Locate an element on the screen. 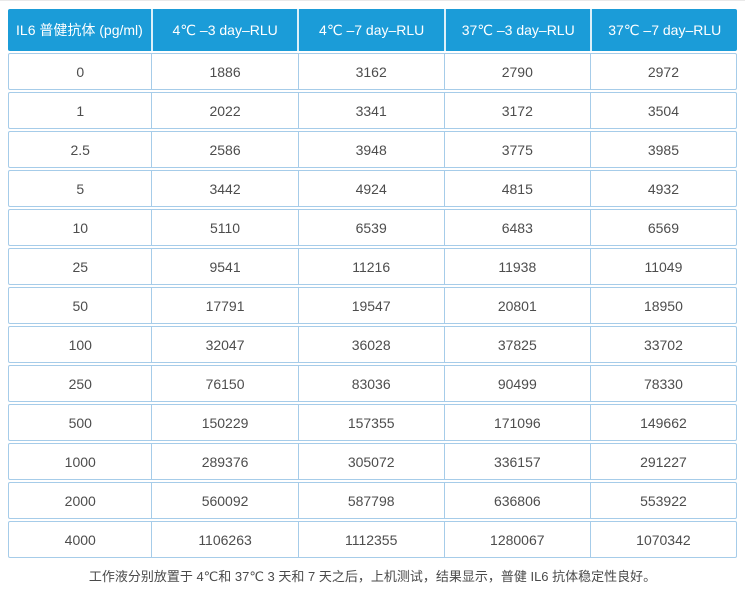 The height and width of the screenshot is (591, 745). rlu-value-cell: 2022 is located at coordinates (224, 110).